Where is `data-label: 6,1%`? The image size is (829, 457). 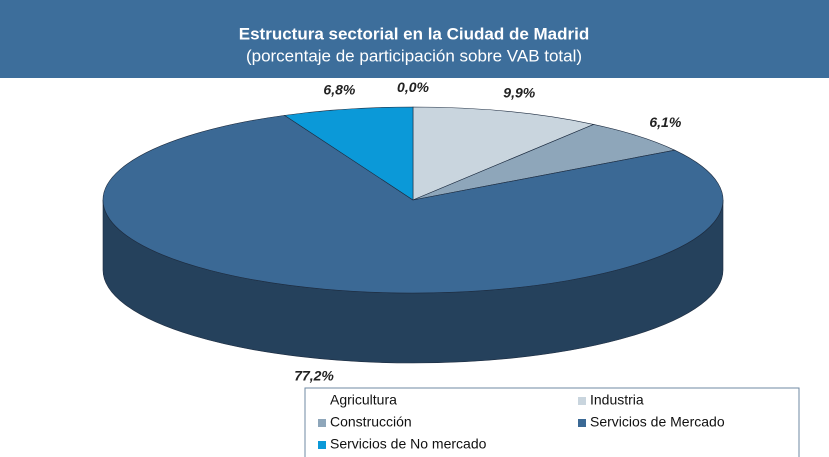 data-label: 6,1% is located at coordinates (665, 122).